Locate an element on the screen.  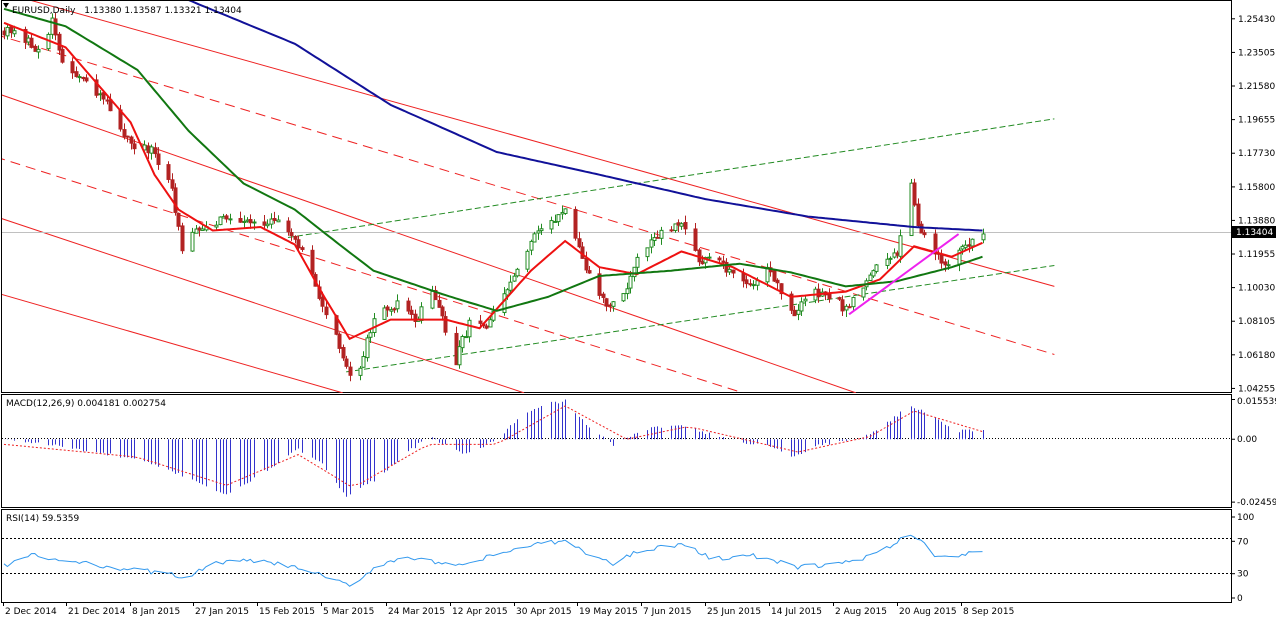
time-tick-label-2: 8 Jan 2015 is located at coordinates (156, 612).